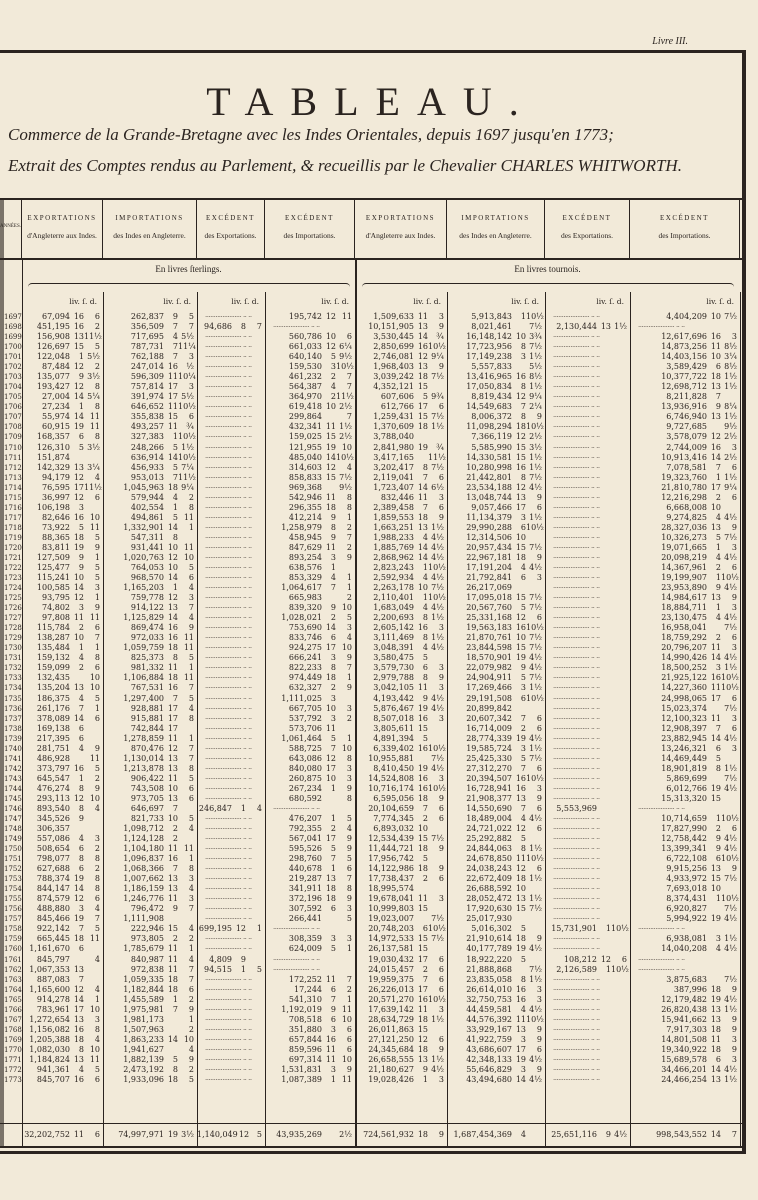  What do you see at coordinates (496, 678) in the screenshot?
I see `value-cell: 24,904,911 5 7½` at bounding box center [496, 678].